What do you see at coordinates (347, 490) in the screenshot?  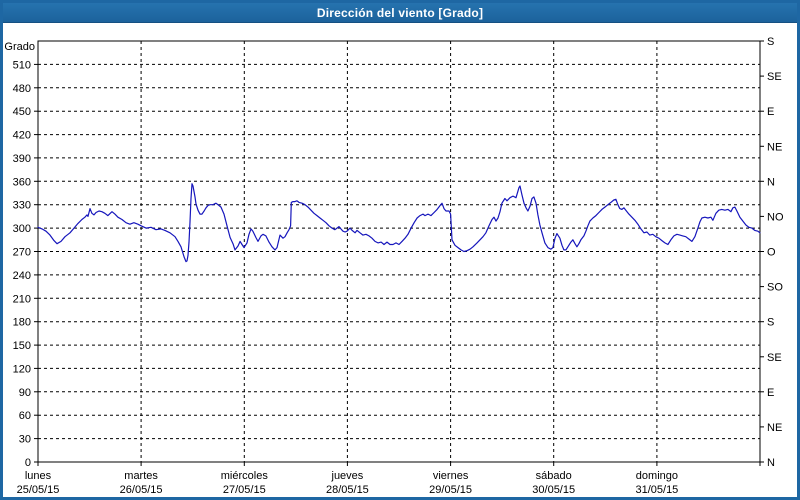 I see `day-date-label: 28/05/15` at bounding box center [347, 490].